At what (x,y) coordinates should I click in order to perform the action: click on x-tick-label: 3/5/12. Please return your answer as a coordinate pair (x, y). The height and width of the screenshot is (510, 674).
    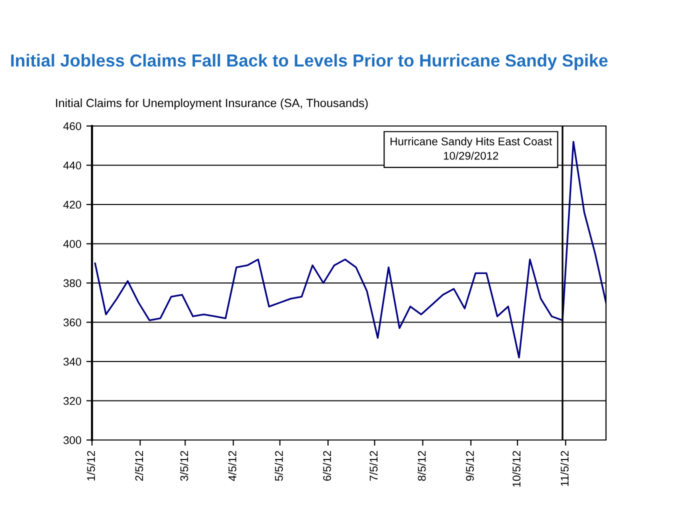
    Looking at the image, I should click on (184, 465).